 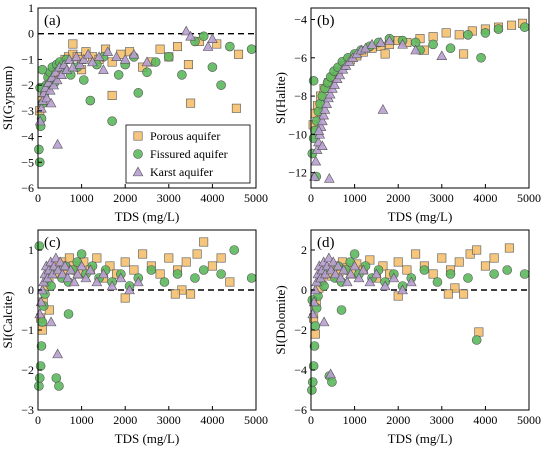 I want to click on legend-marker-fissured, so click(x=138, y=154).